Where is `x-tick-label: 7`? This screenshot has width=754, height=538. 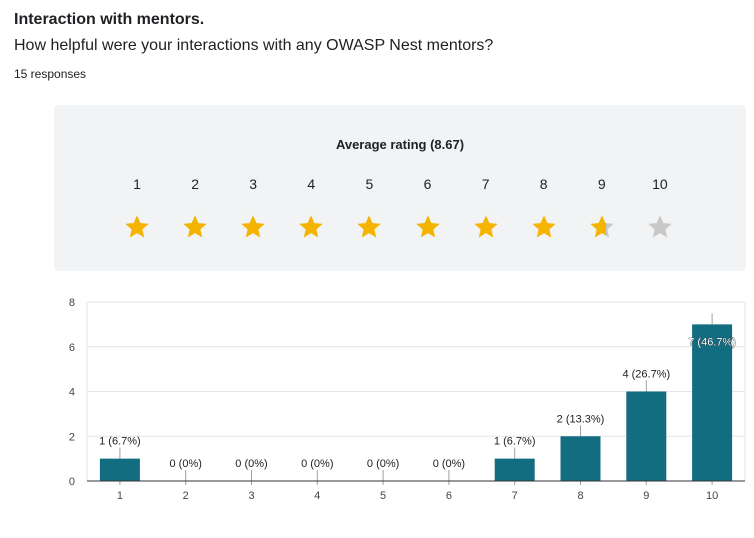 x-tick-label: 7 is located at coordinates (515, 496).